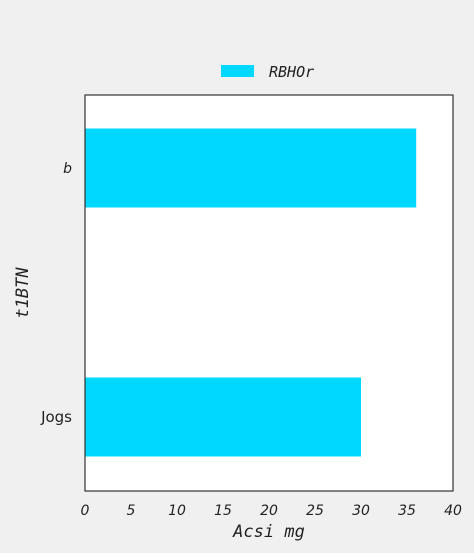  Describe the element at coordinates (407, 511) in the screenshot. I see `x-tick-label-35: 35` at that location.